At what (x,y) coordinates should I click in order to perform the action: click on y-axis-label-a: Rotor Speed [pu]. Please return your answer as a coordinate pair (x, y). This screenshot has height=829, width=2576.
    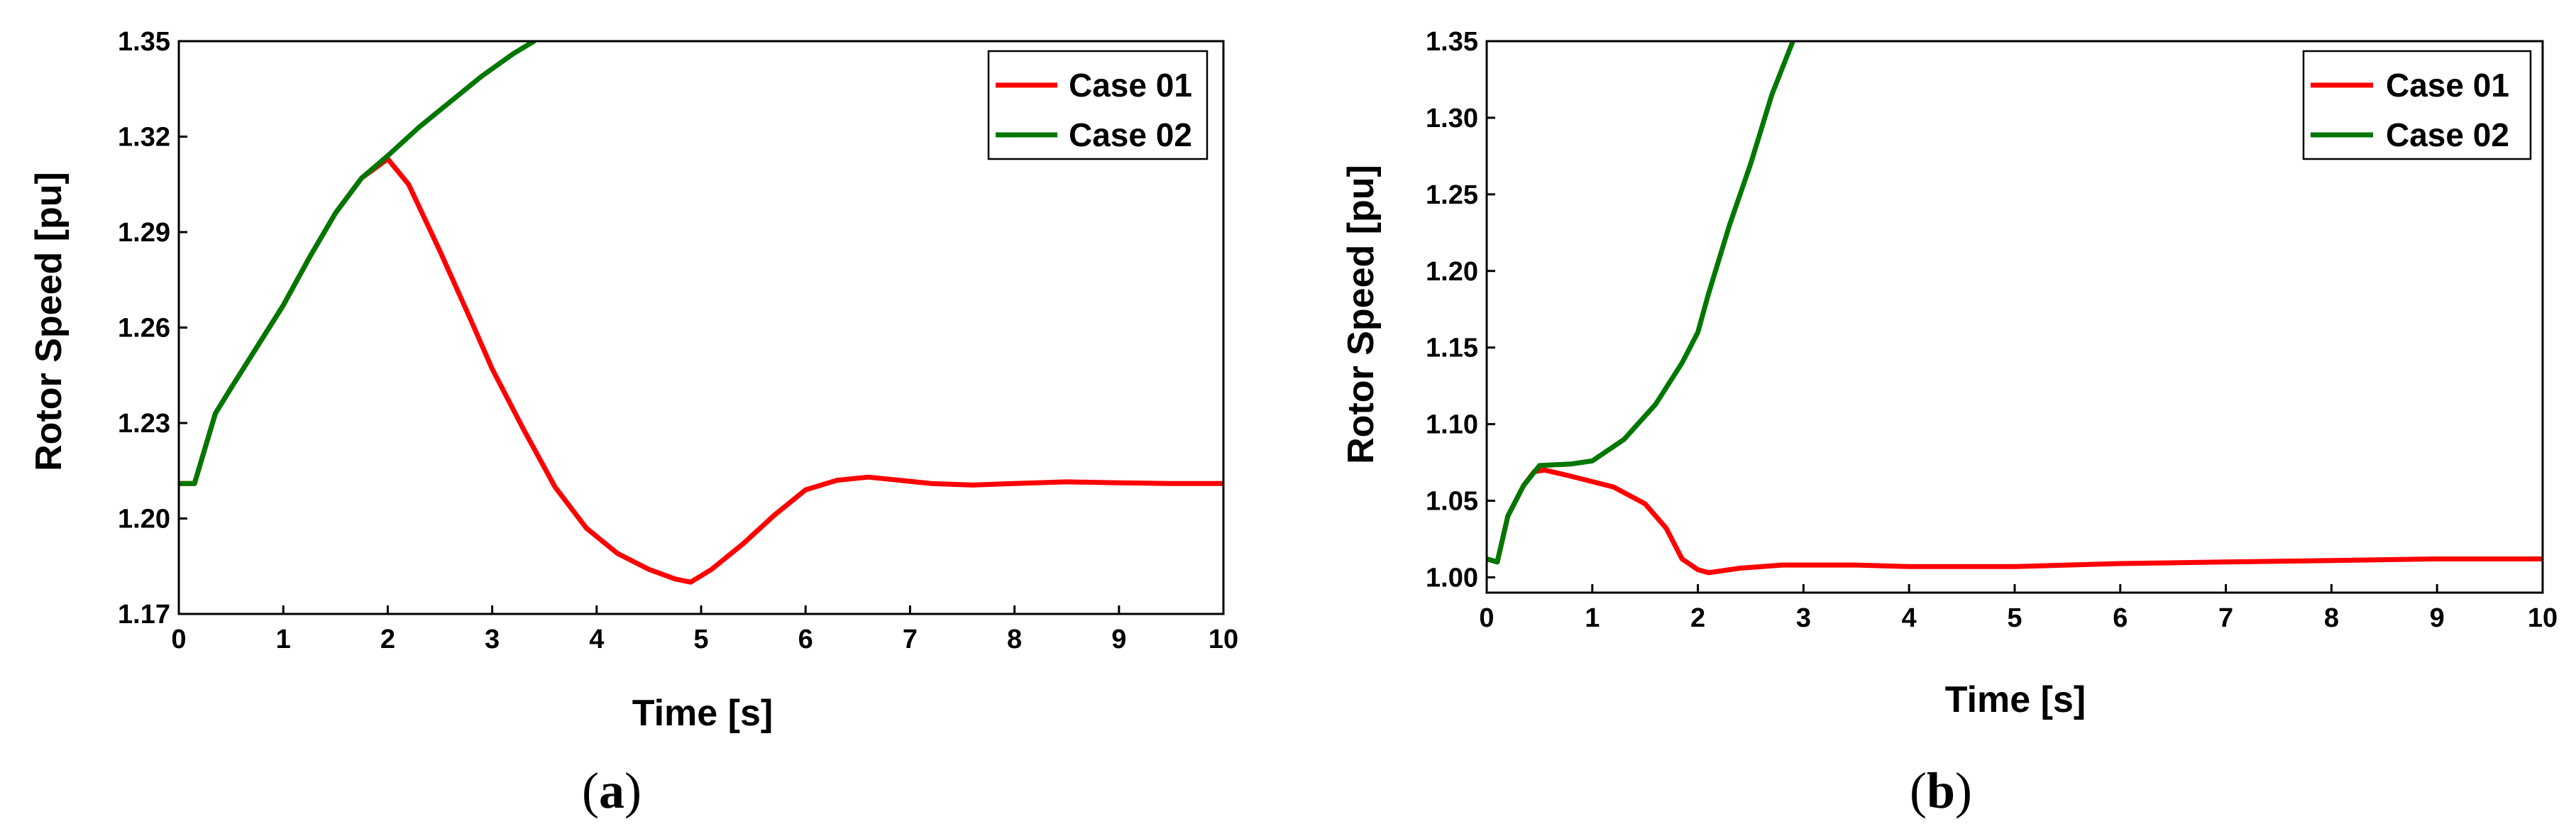
    Looking at the image, I should click on (49, 322).